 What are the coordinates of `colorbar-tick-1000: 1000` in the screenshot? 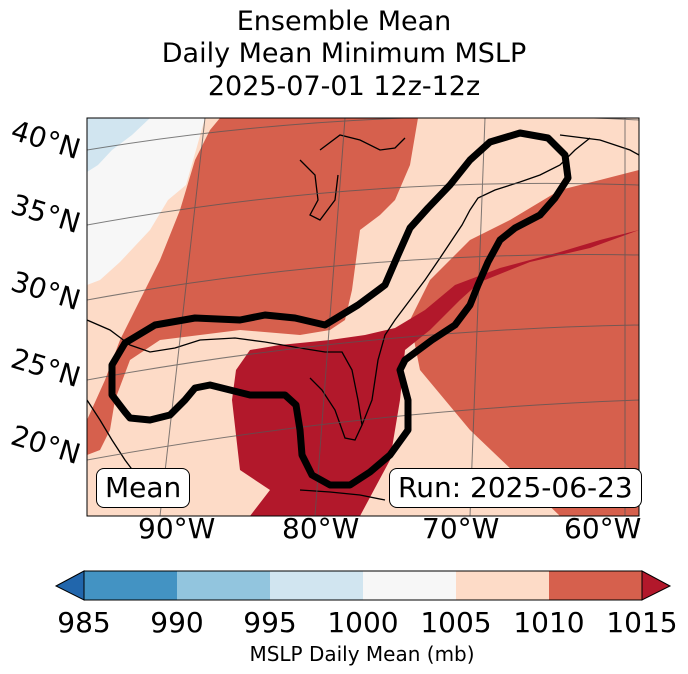 It's located at (363, 622).